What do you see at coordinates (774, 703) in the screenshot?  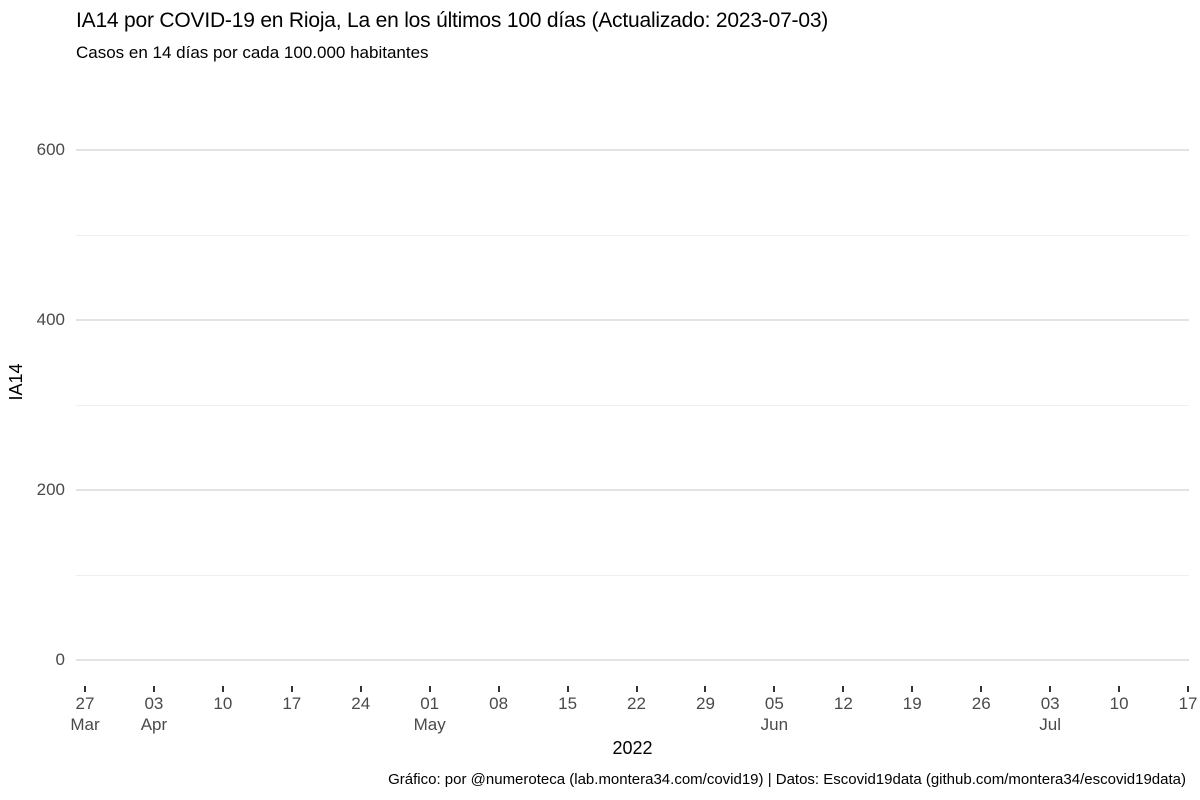 I see `x-tick-day-label: 05` at bounding box center [774, 703].